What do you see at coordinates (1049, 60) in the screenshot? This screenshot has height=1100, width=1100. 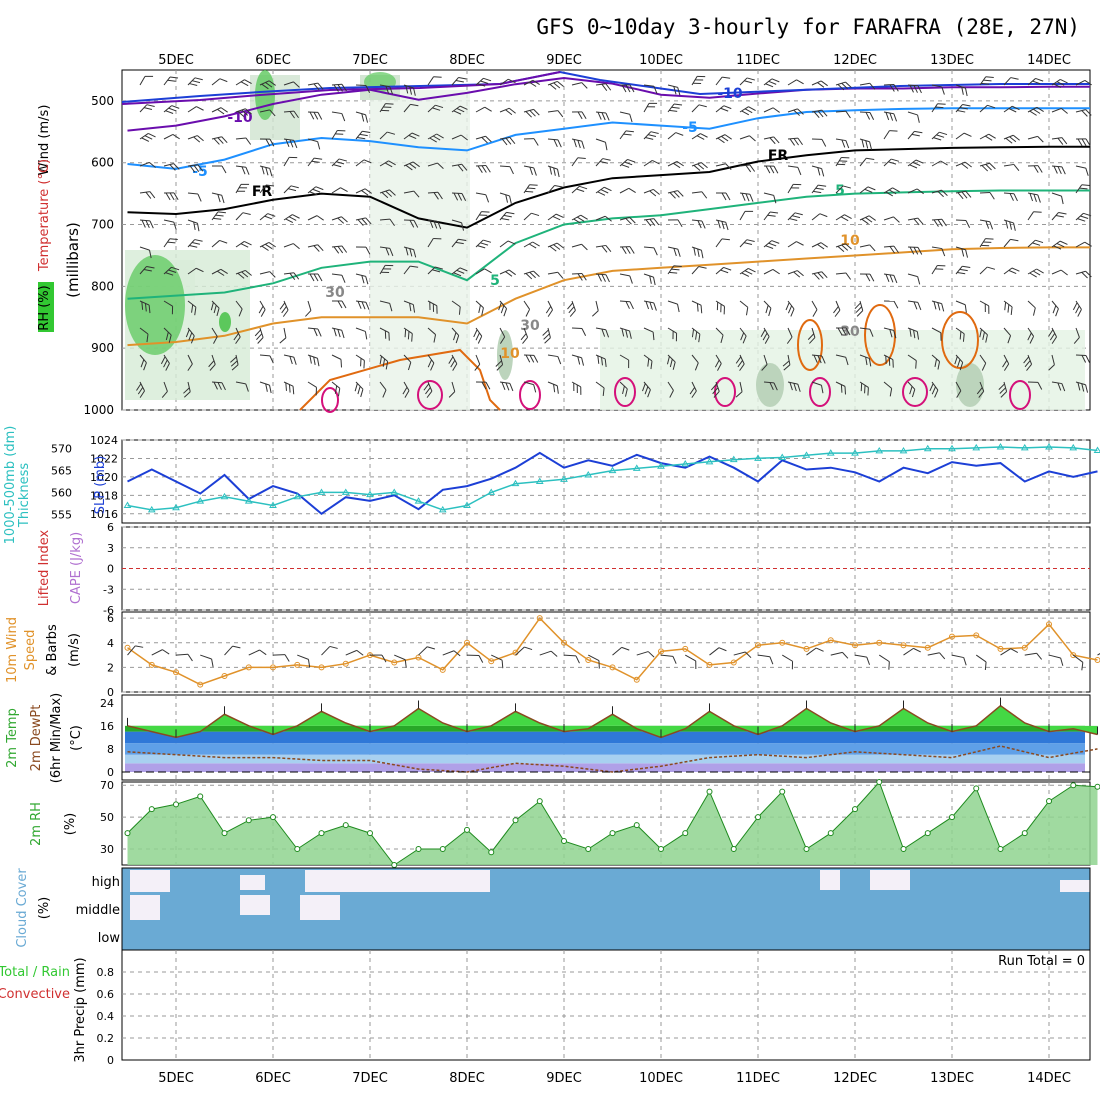 I see `date-label-top: 14DEC` at bounding box center [1049, 60].